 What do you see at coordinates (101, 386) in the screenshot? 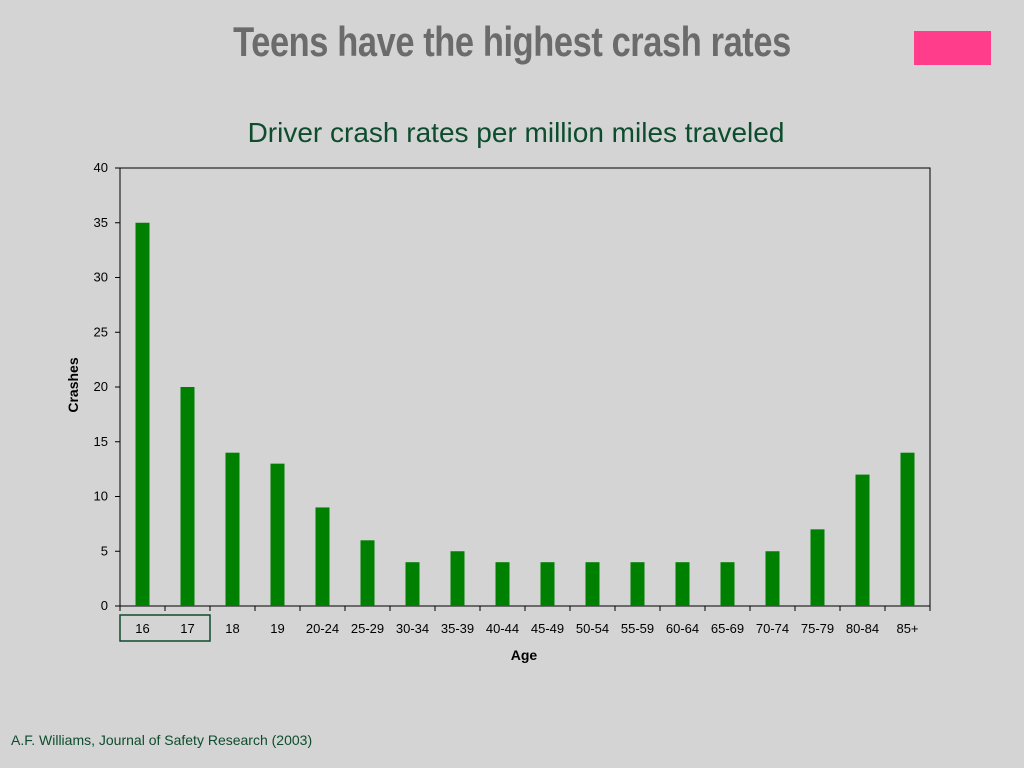
I see `y-tick-label: 20` at bounding box center [101, 386].